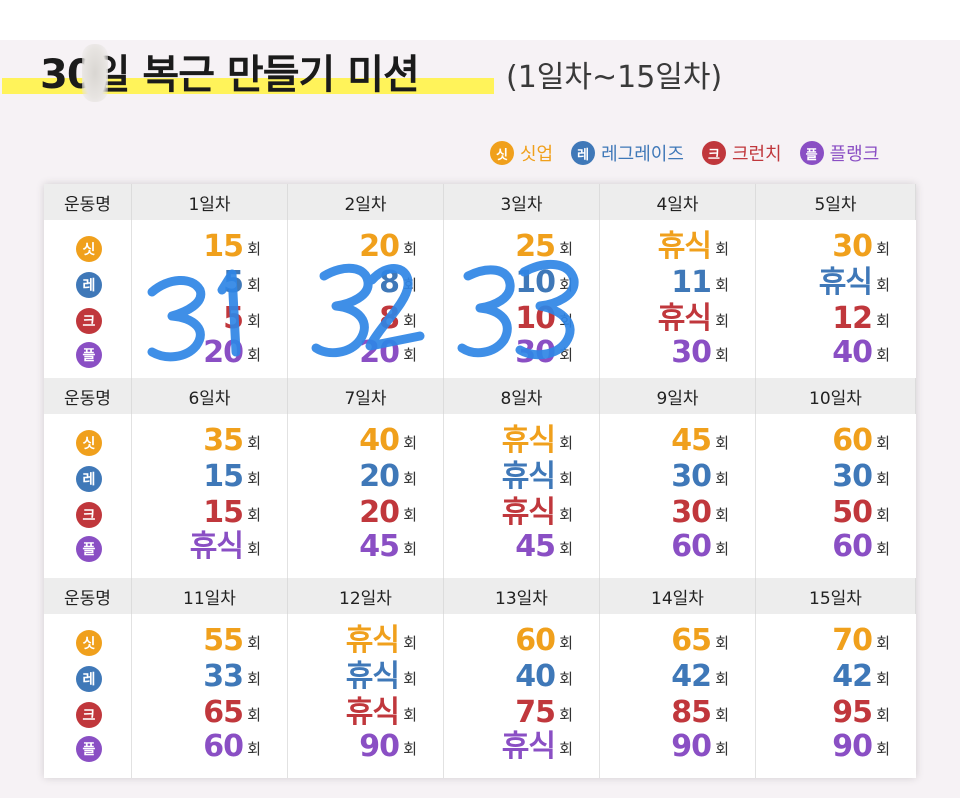 The image size is (960, 798). I want to click on day-cell: 25 회 10 회 10 회 30 회, so click(522, 299).